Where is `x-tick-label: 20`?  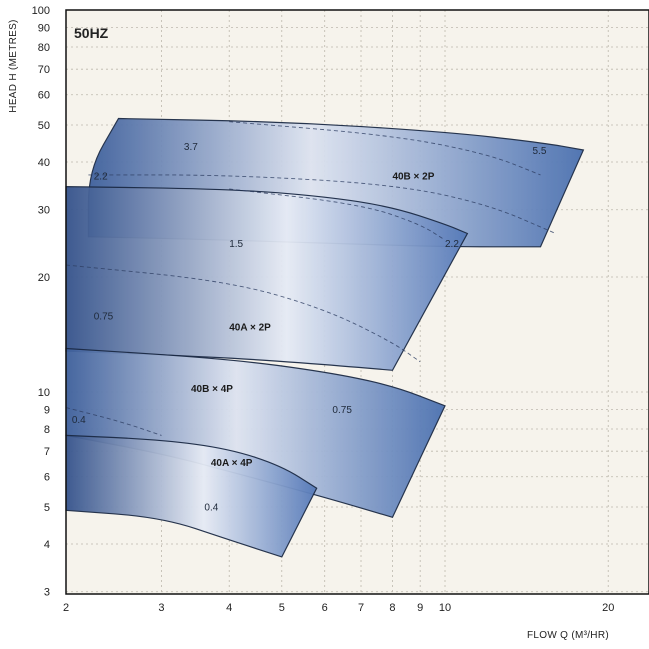 x-tick-label: 20 is located at coordinates (608, 608).